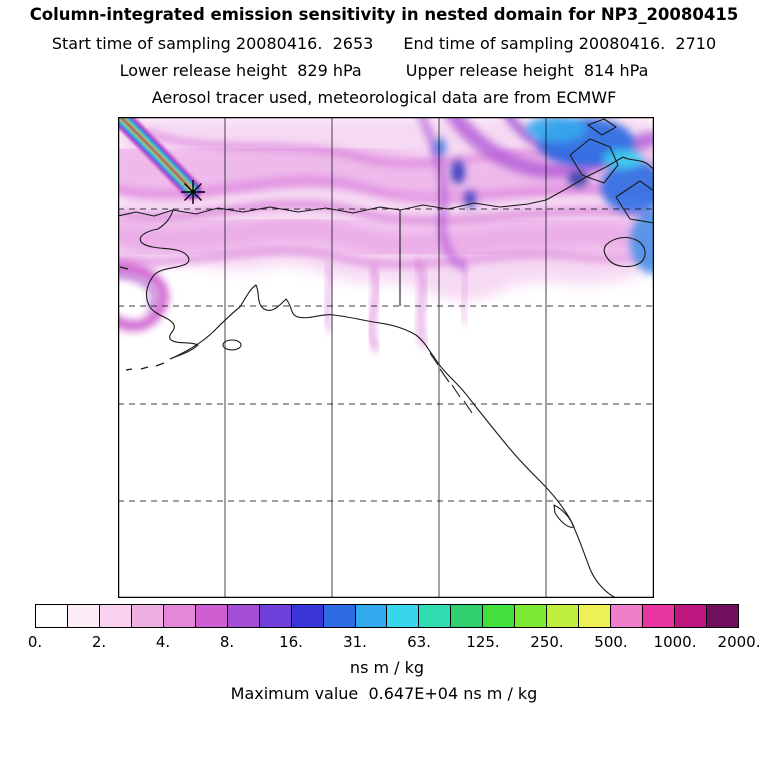  Describe the element at coordinates (483, 642) in the screenshot. I see `colorbar-tick-label: 125.` at that location.